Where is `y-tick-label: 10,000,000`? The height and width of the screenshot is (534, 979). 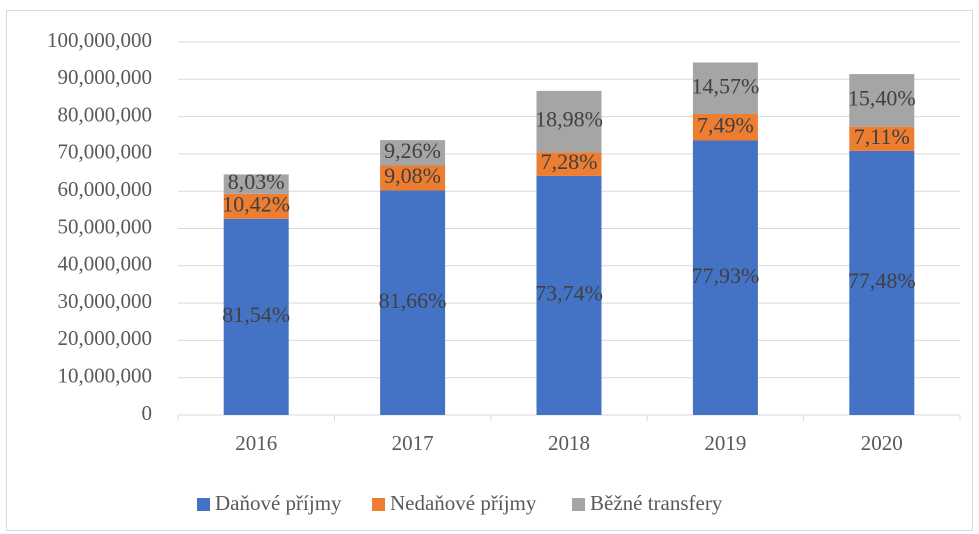
y-tick-label: 10,000,000 is located at coordinates (105, 376).